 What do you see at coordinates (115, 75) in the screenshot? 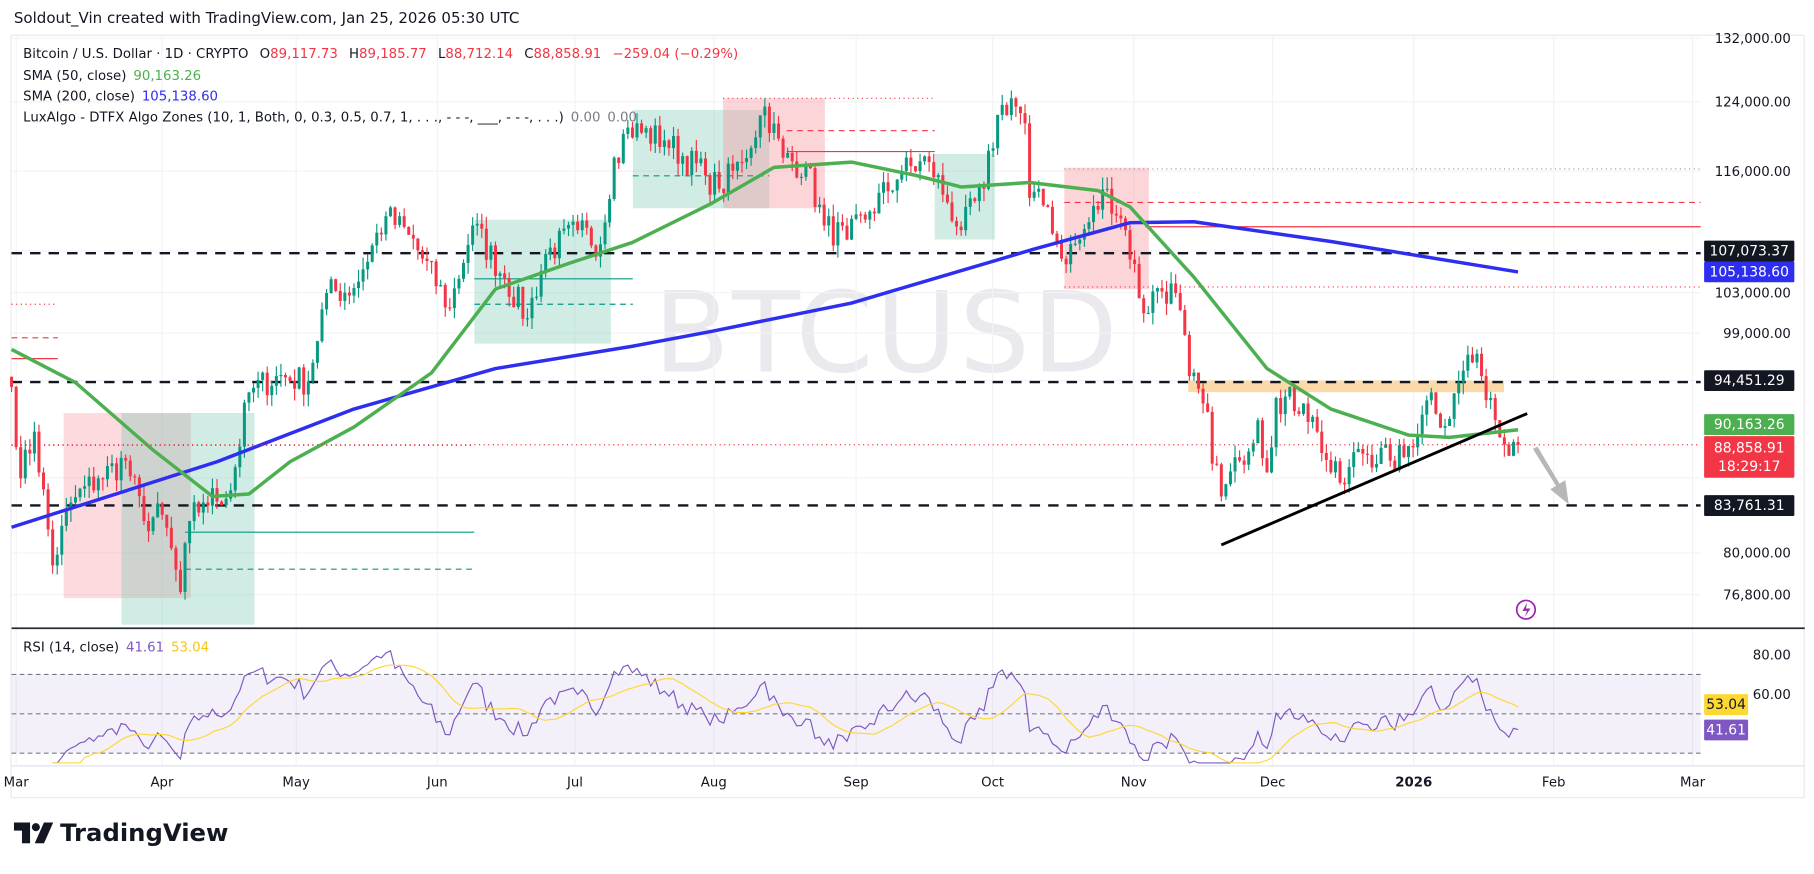
I see `legend-sma50-row: SMA (50, close) 90,163.26` at bounding box center [115, 75].